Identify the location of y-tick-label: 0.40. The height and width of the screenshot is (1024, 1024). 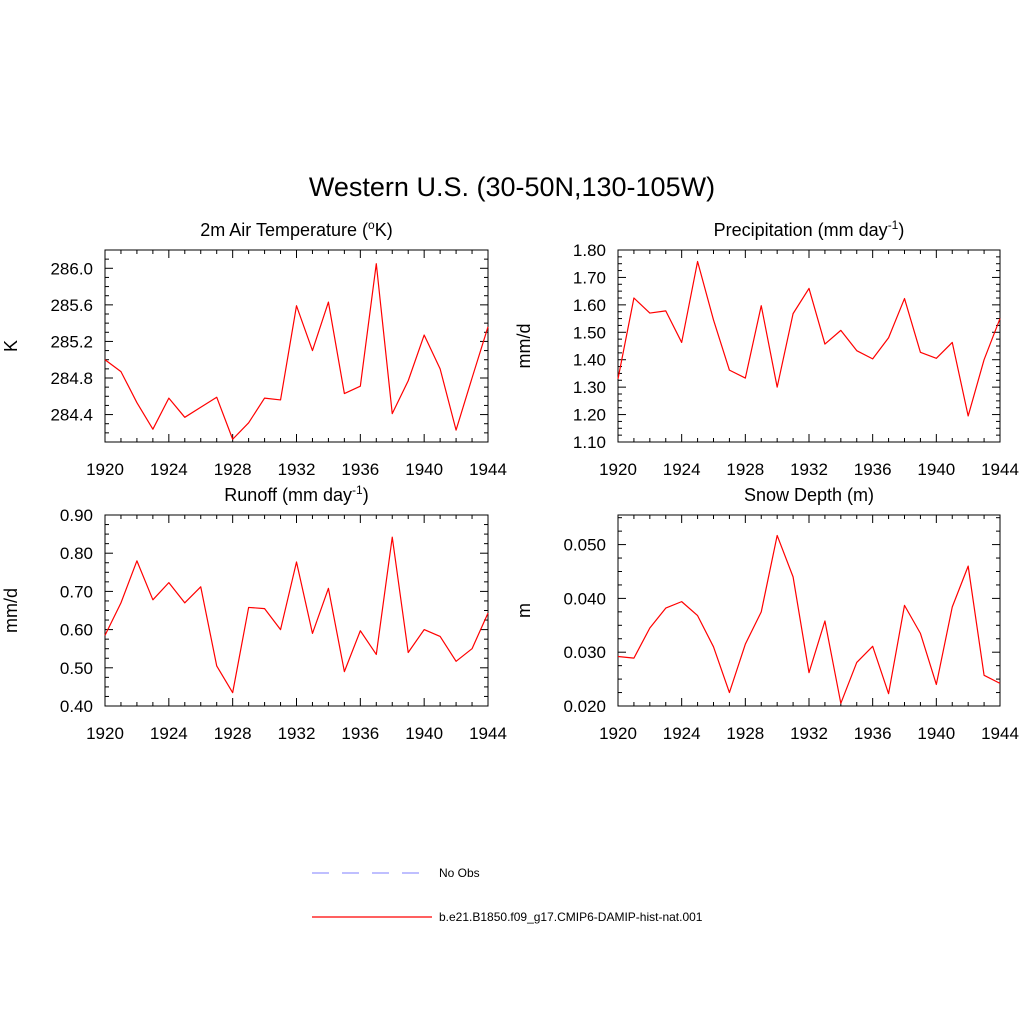
(76, 706).